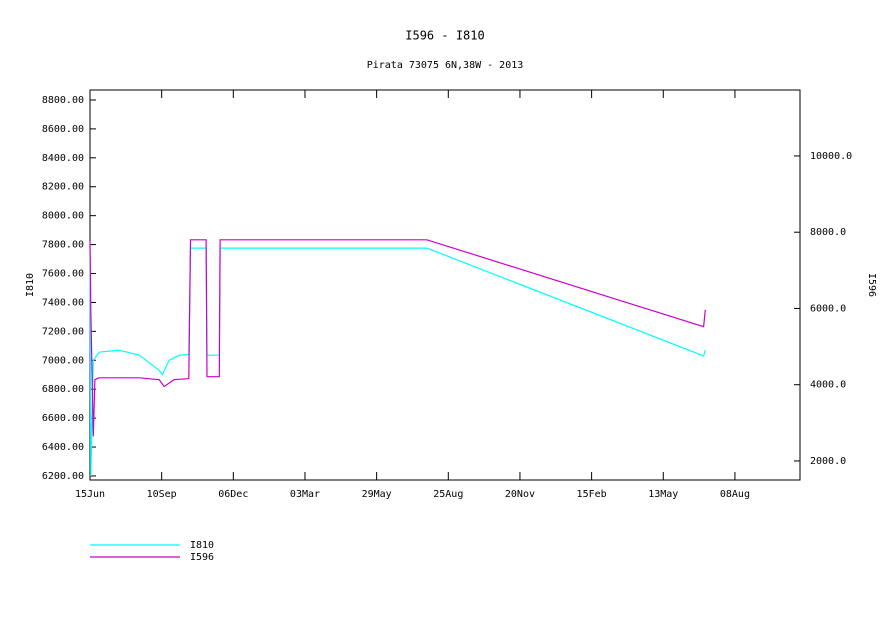 Image resolution: width=891 pixels, height=630 pixels. What do you see at coordinates (233, 494) in the screenshot?
I see `x-tick-label: 06Dec` at bounding box center [233, 494].